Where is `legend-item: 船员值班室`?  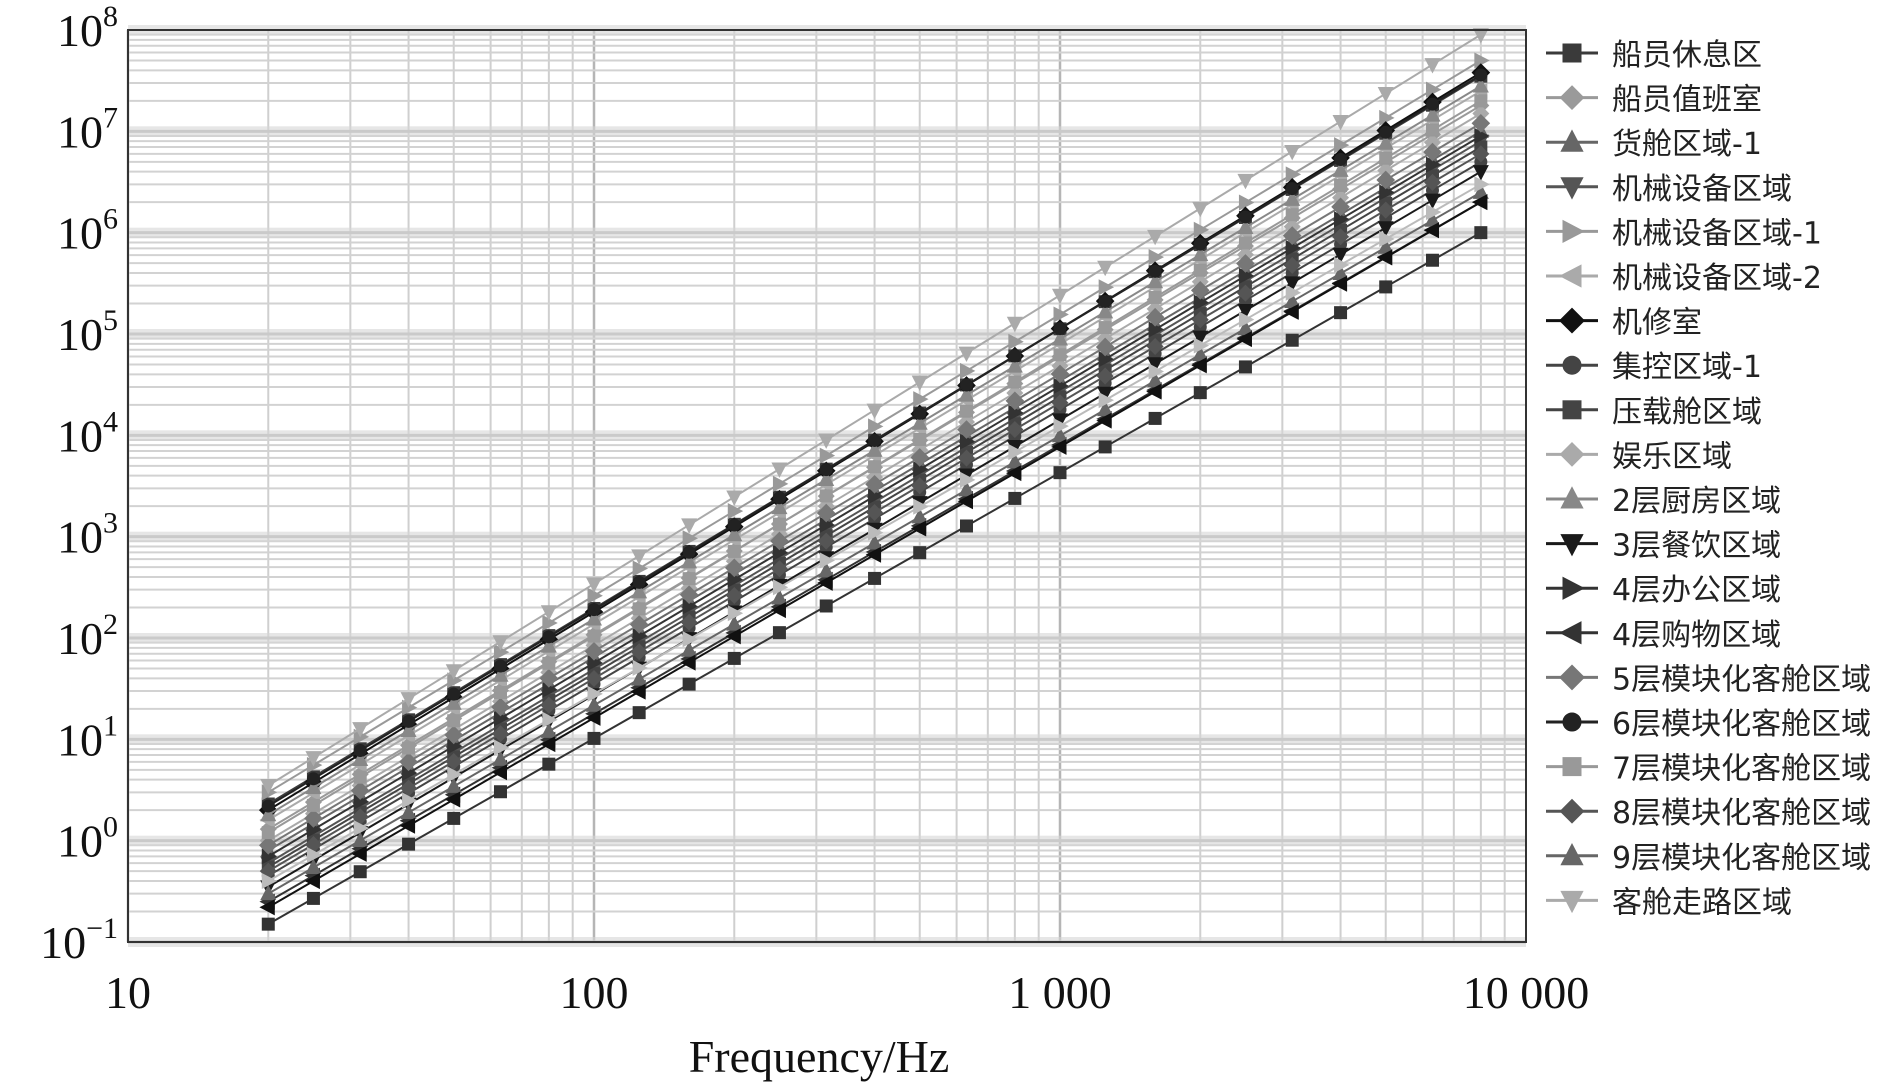
legend-item: 船员值班室 is located at coordinates (1654, 100).